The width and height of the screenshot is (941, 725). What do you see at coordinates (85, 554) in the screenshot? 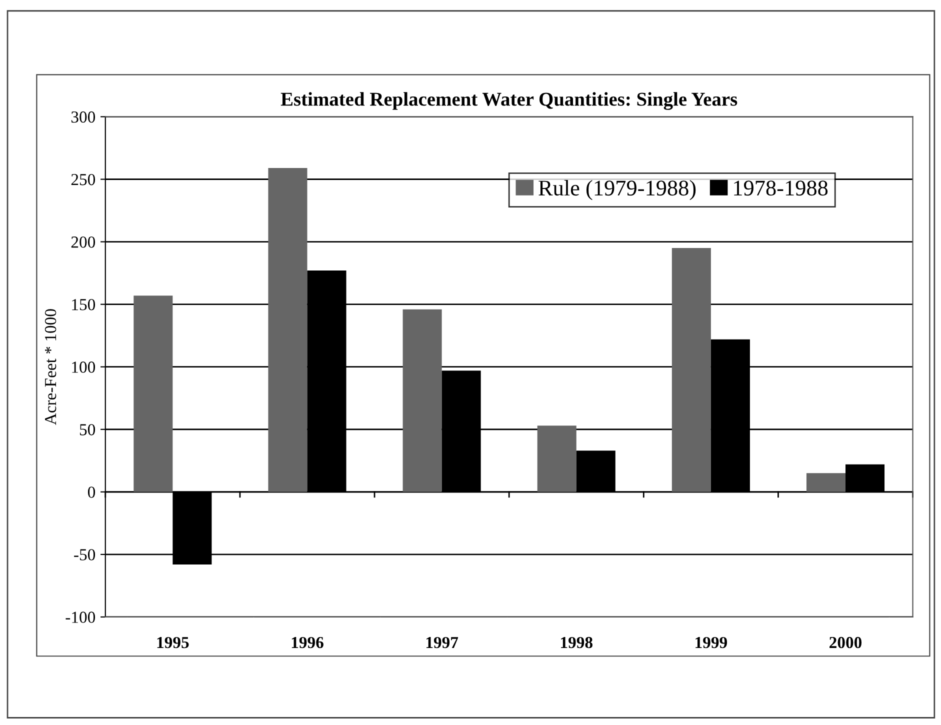
I see `y-tick-label: -50` at bounding box center [85, 554].